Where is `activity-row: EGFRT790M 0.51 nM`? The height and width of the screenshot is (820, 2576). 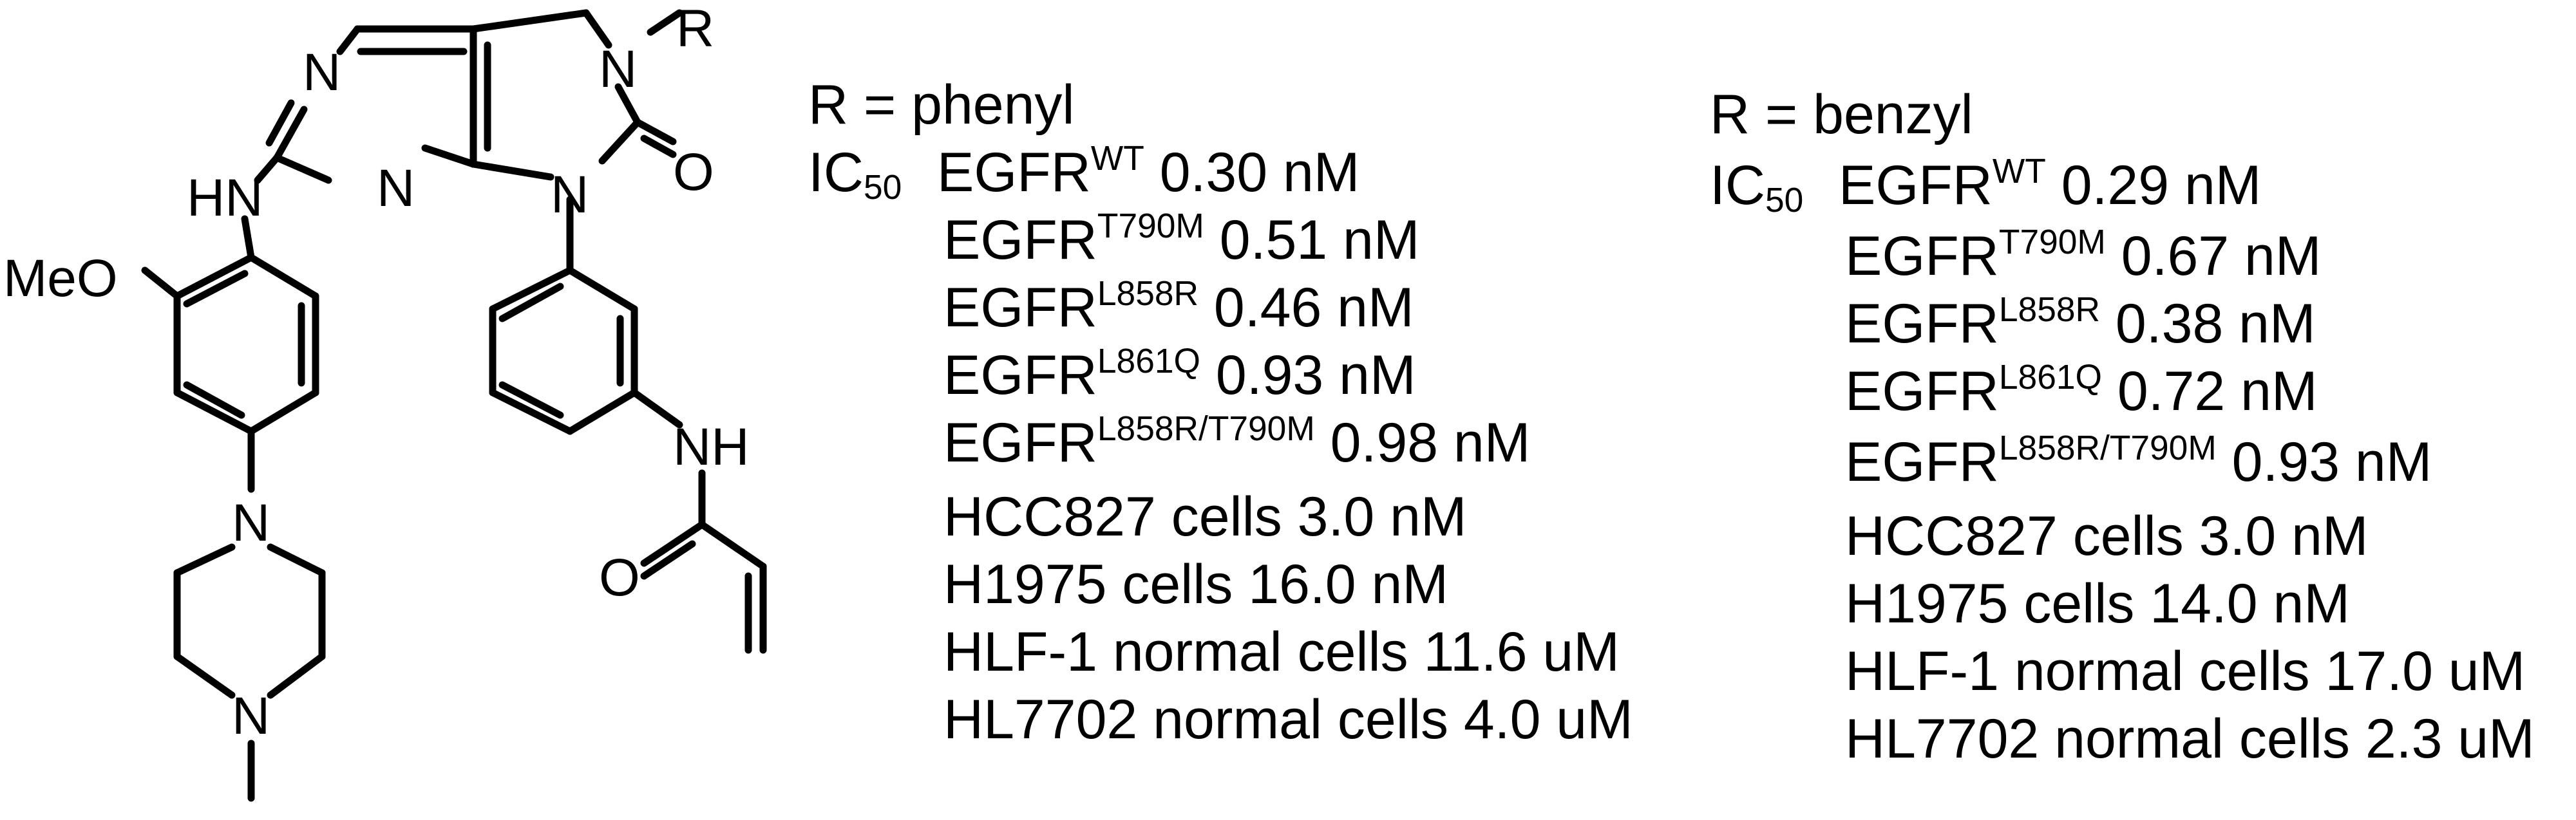
activity-row: EGFRT790M 0.51 nM is located at coordinates (1181, 239).